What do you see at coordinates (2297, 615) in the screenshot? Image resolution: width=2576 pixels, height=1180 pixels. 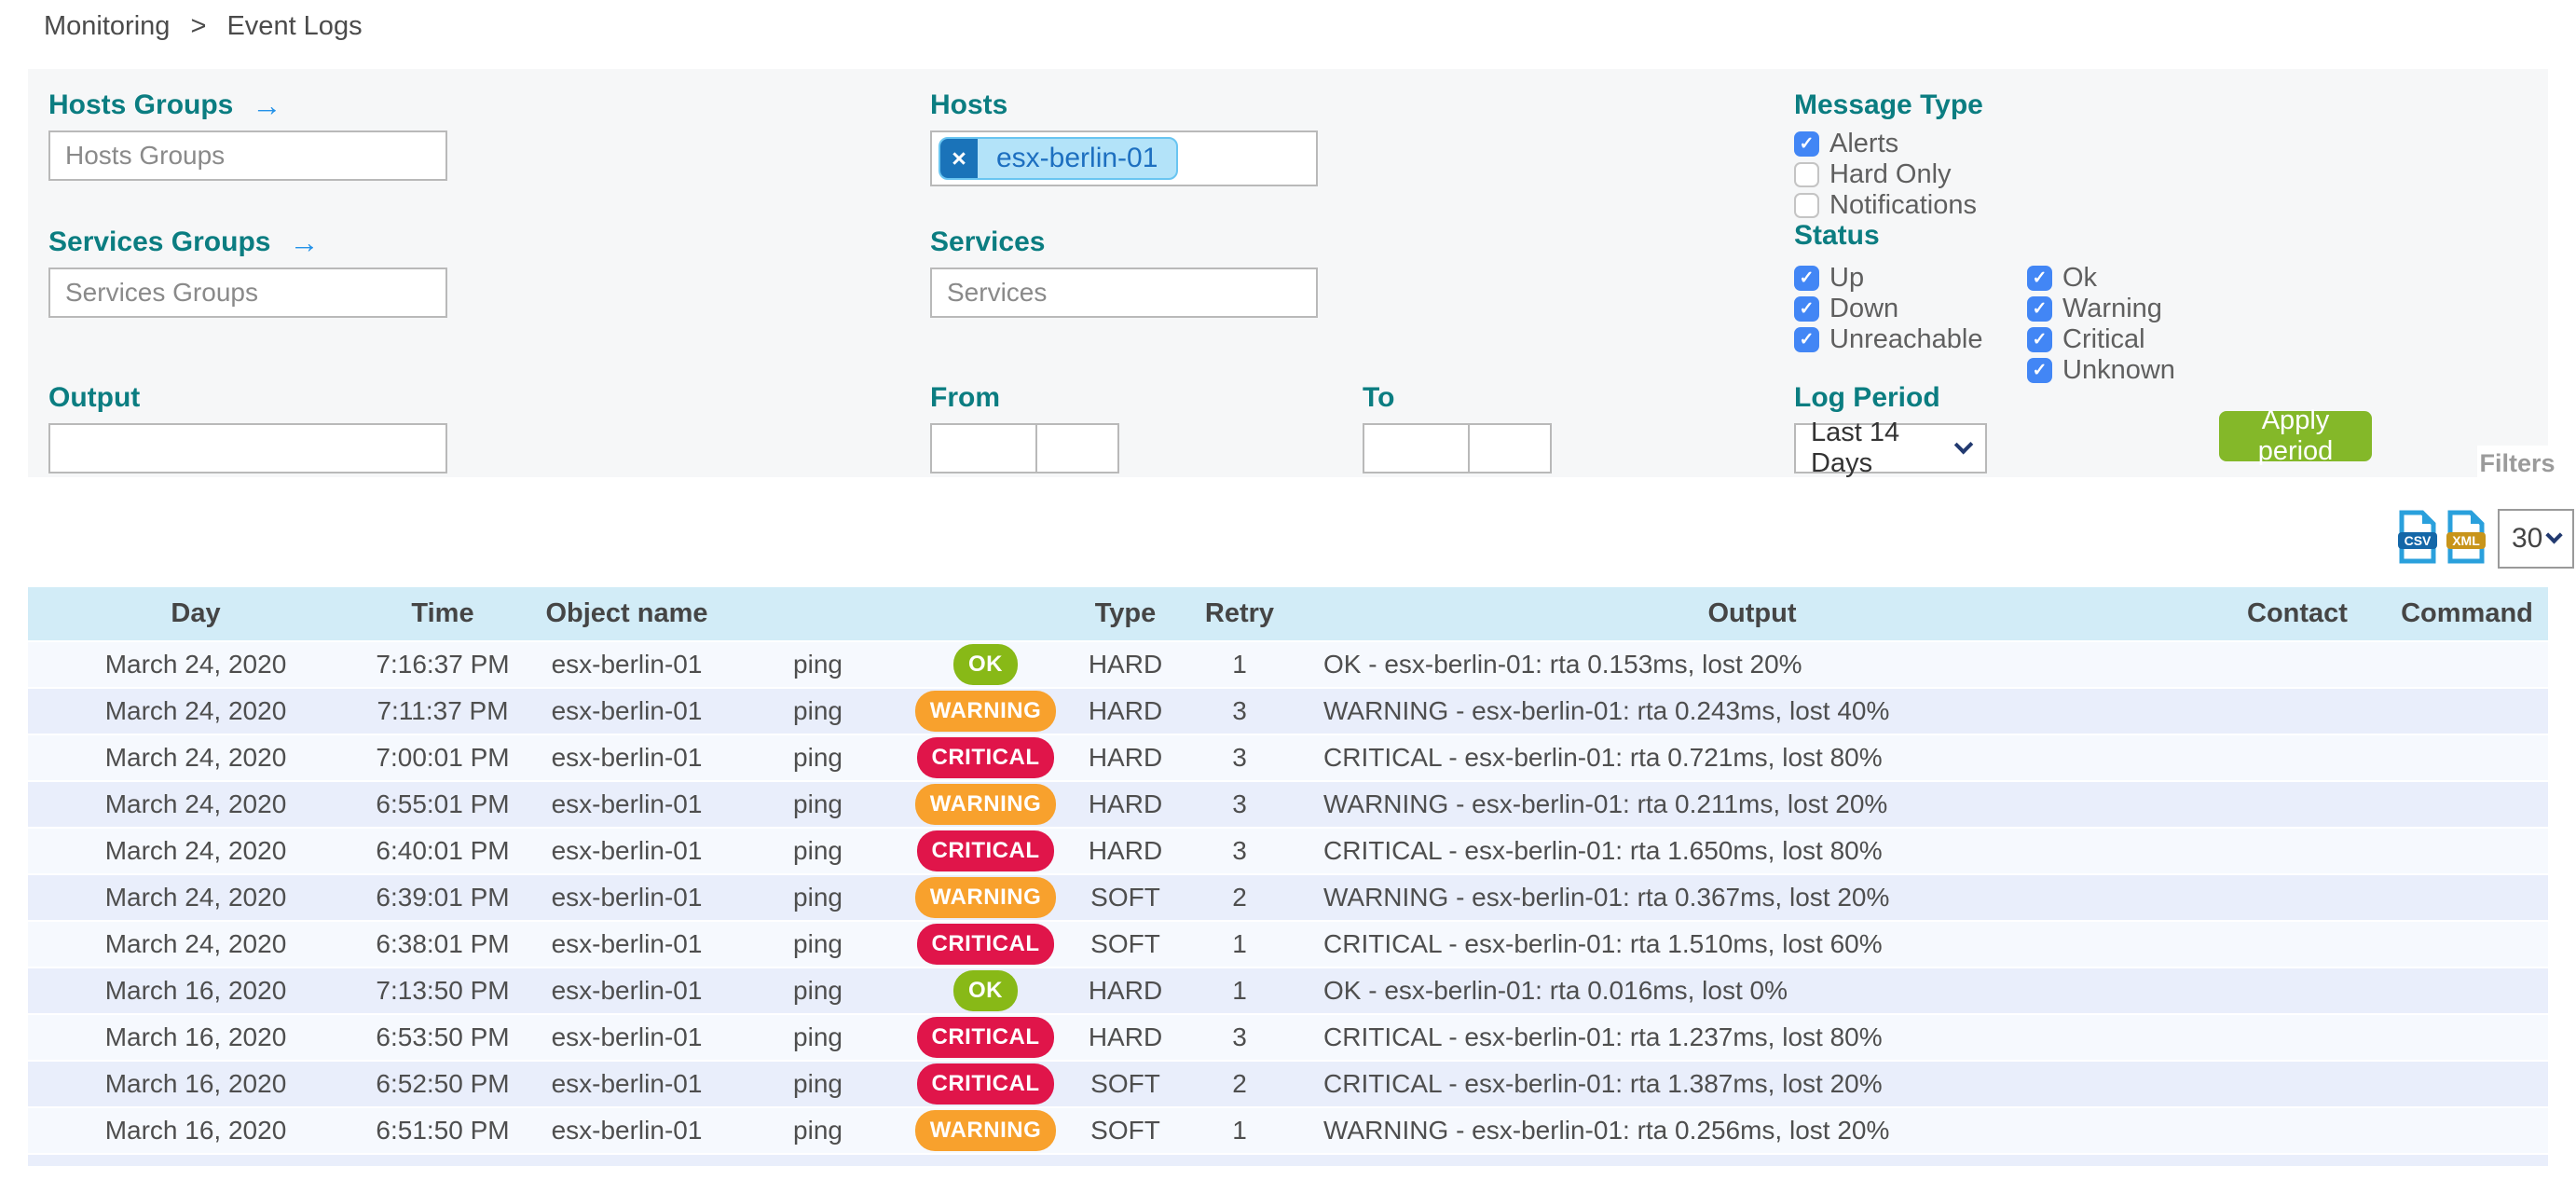 I see `column-header-contact: Contact` at bounding box center [2297, 615].